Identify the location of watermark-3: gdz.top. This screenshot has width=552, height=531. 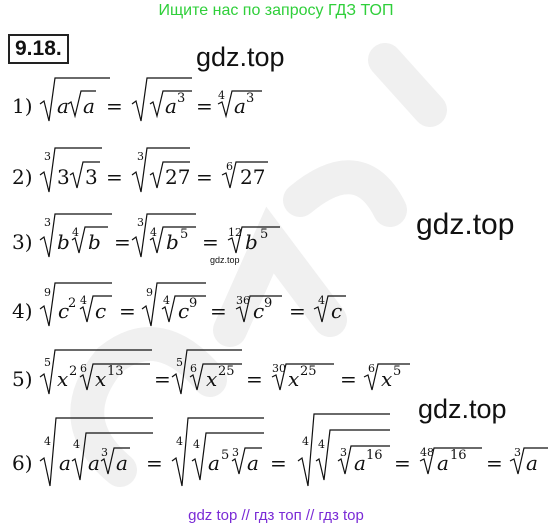
(462, 409).